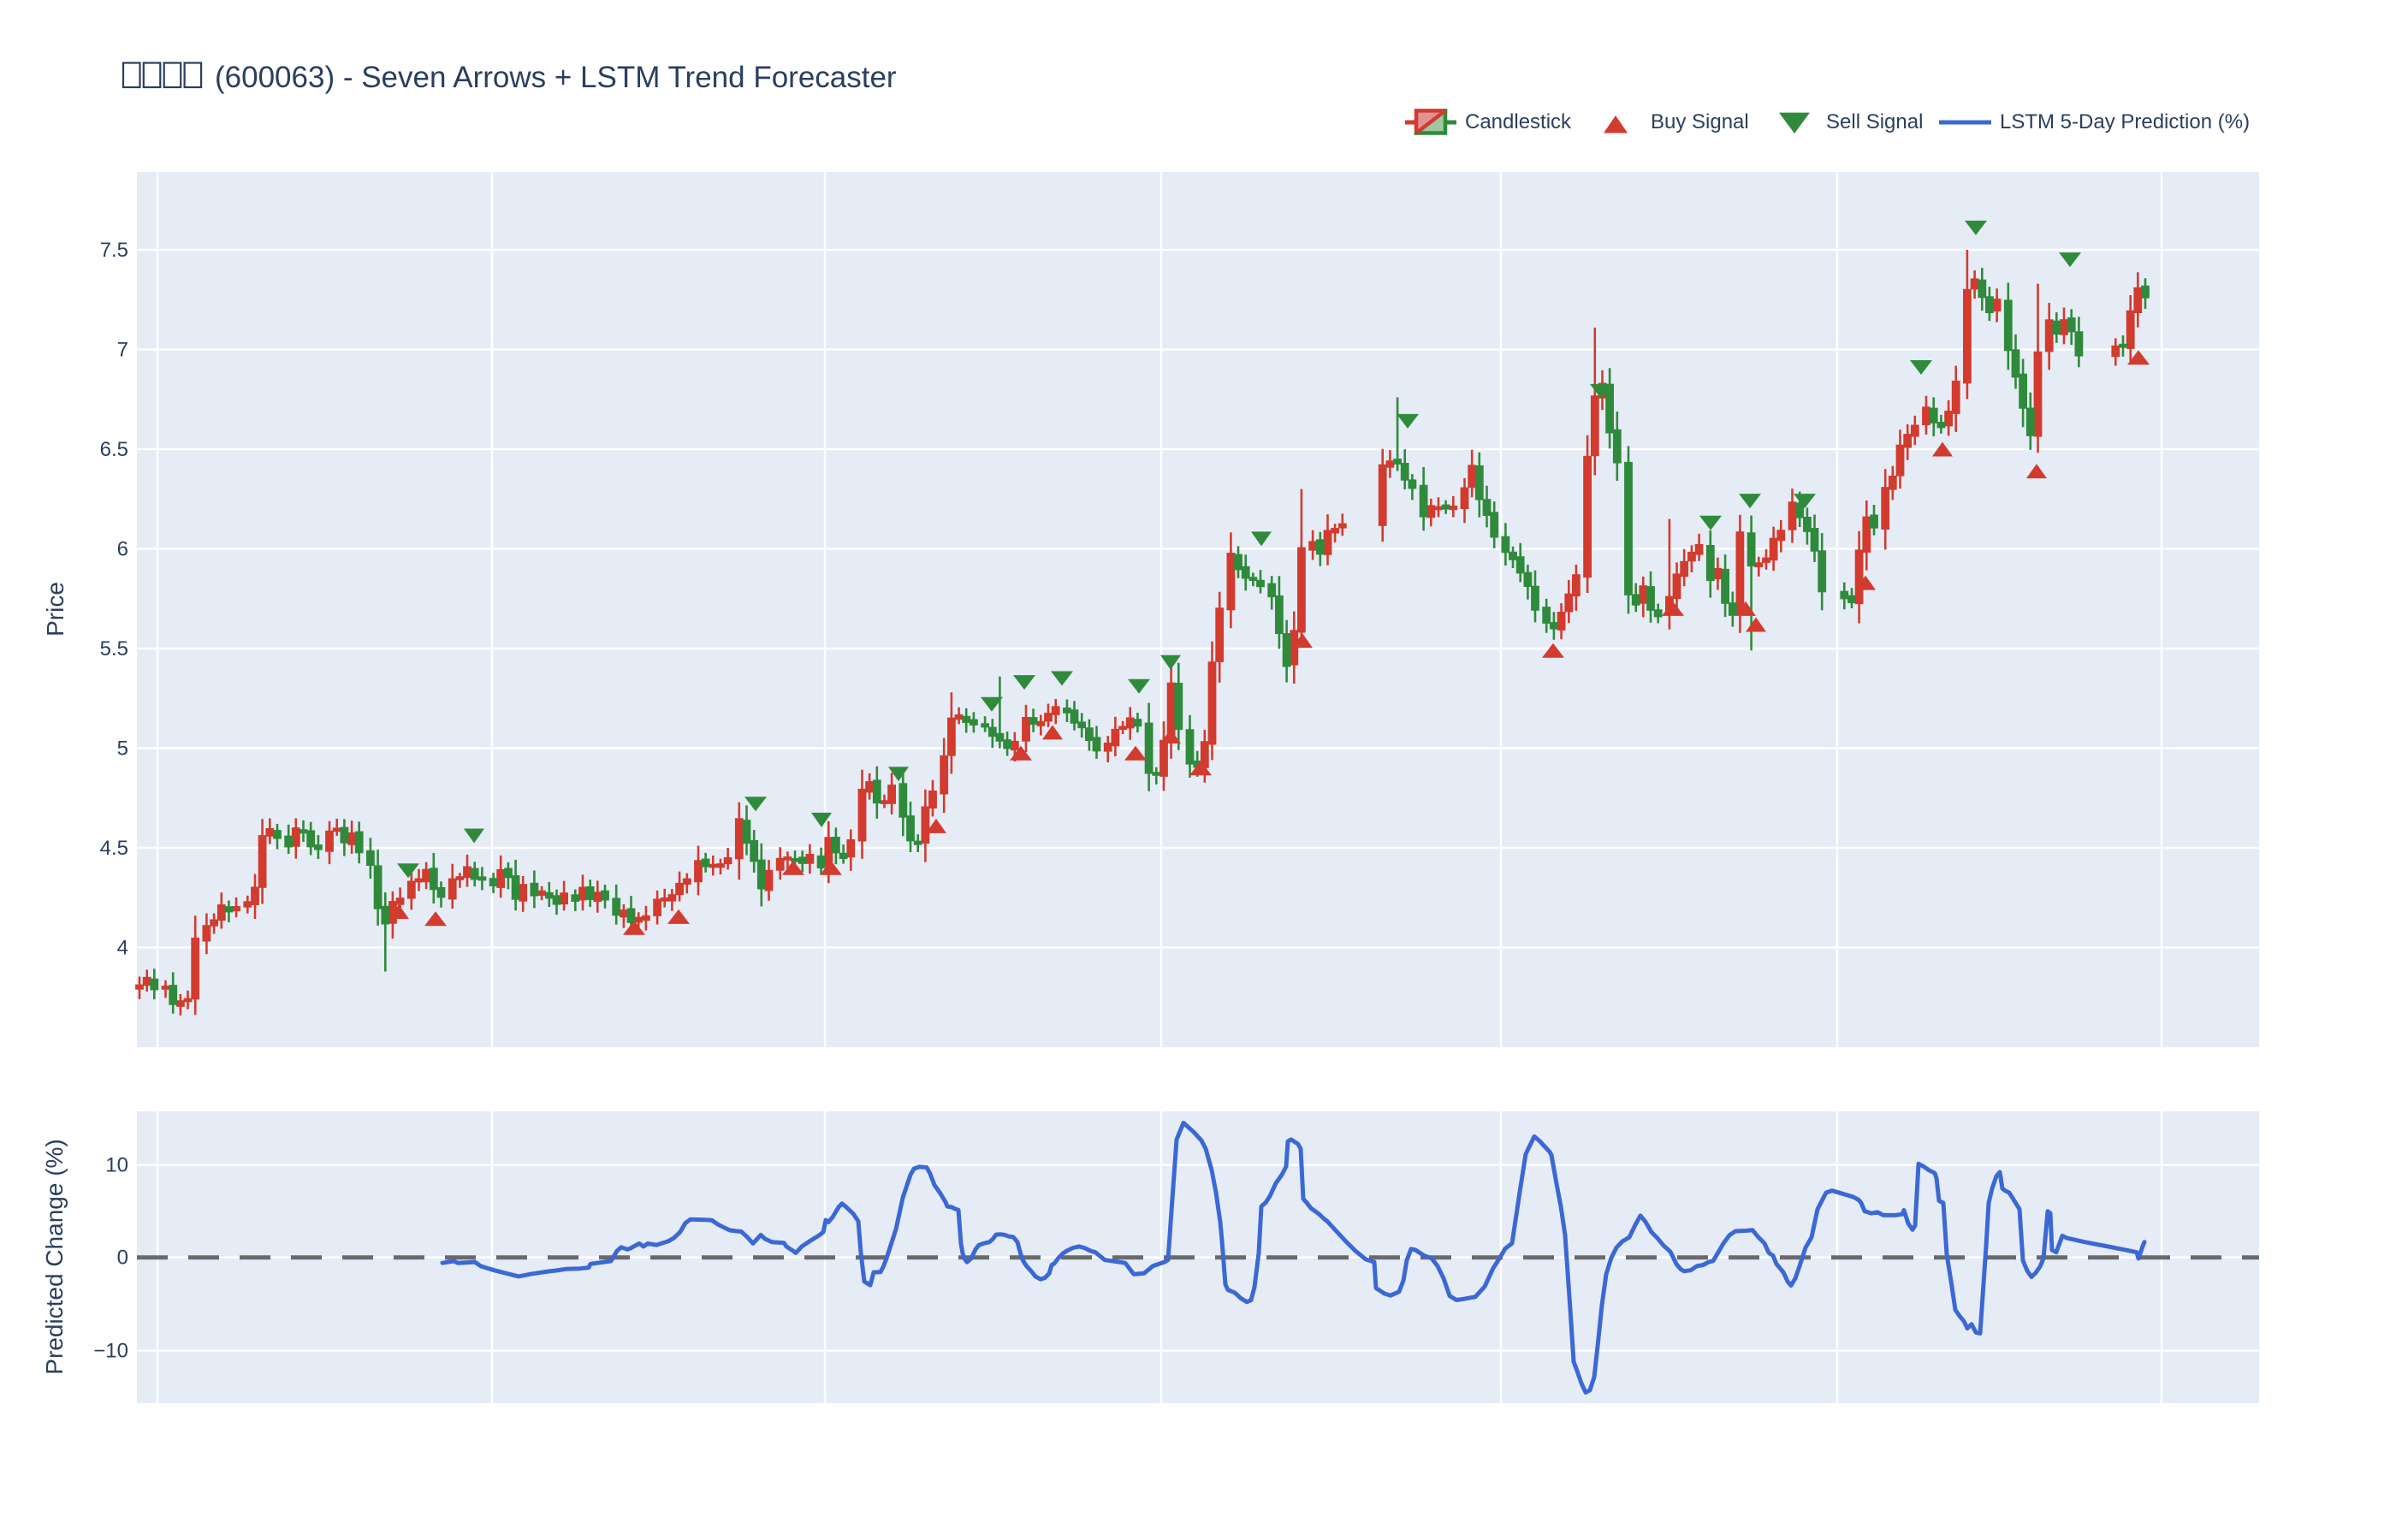 The width and height of the screenshot is (2396, 1540). Describe the element at coordinates (123, 948) in the screenshot. I see `svg-text: 4` at that location.